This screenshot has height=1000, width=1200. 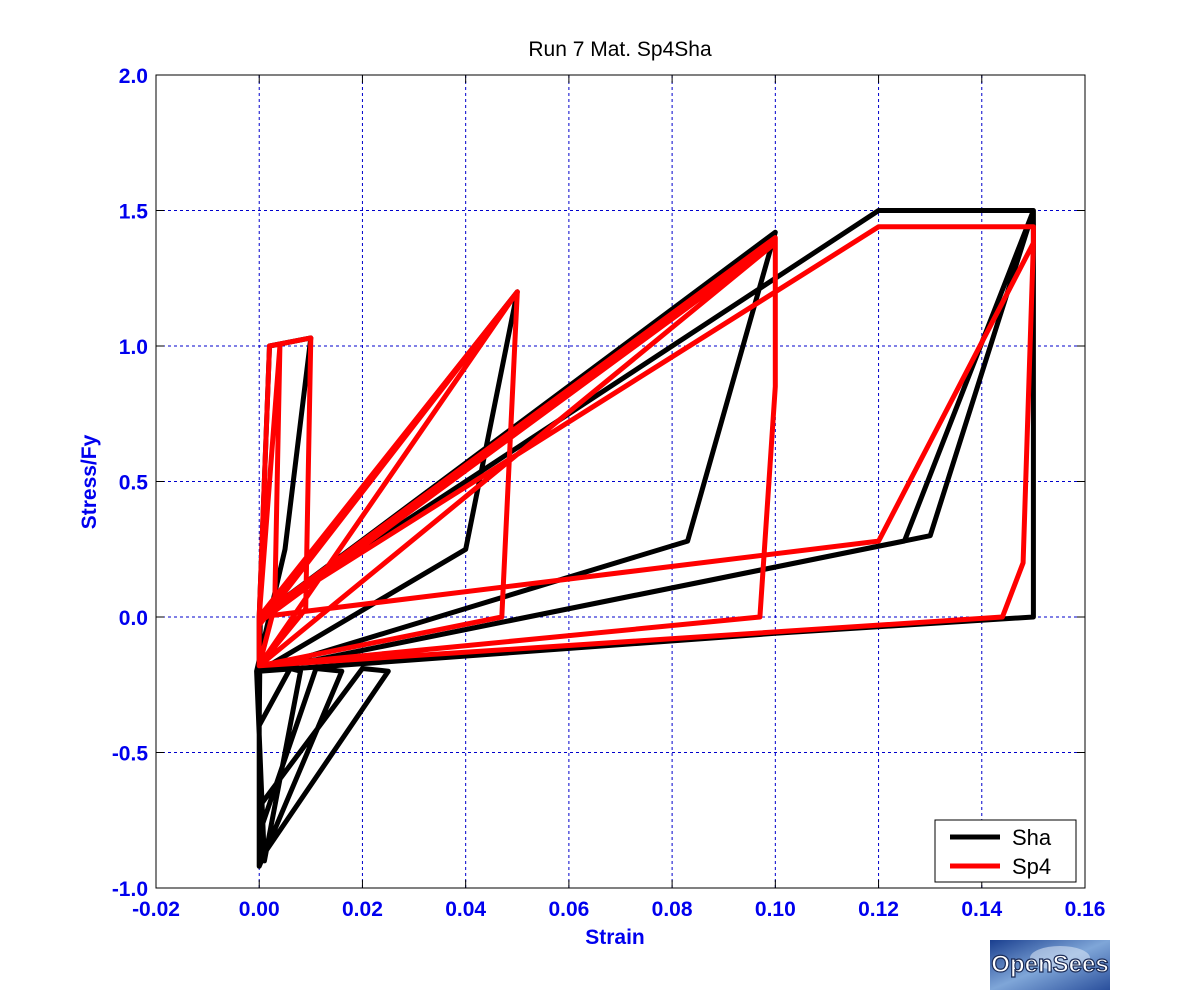 What do you see at coordinates (878, 909) in the screenshot?
I see `x-tick-label: 0.12` at bounding box center [878, 909].